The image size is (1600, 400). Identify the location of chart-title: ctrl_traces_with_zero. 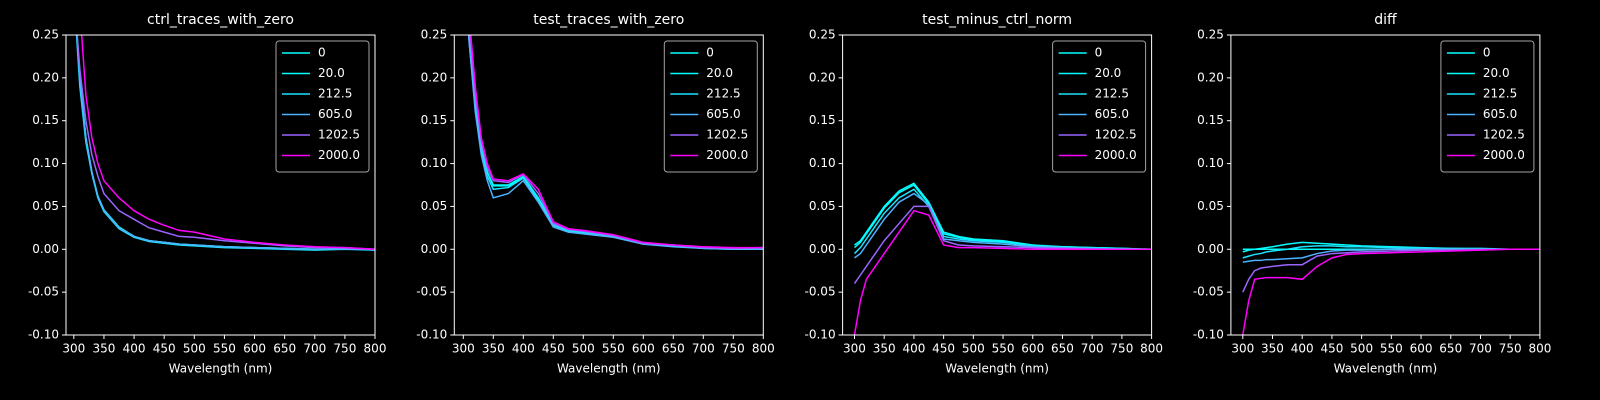
(220, 20).